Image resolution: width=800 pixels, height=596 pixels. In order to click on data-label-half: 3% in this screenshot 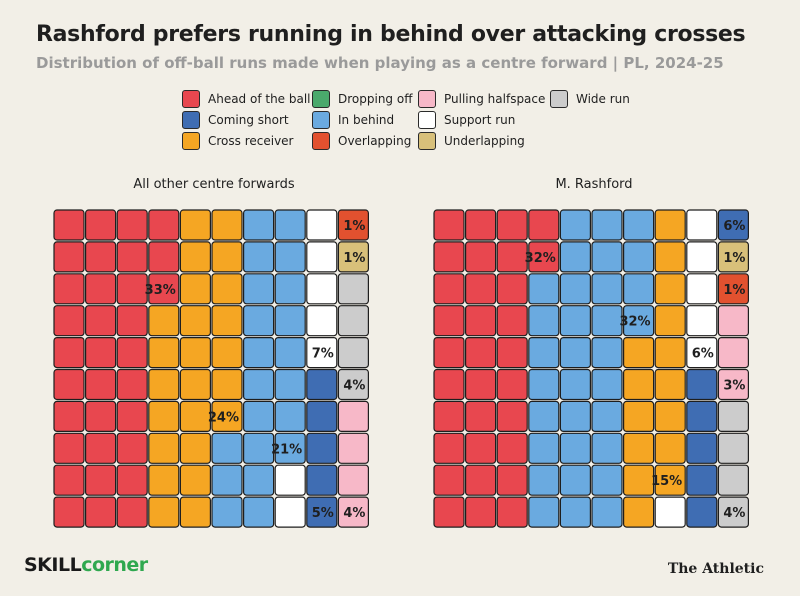, I will do `click(734, 386)`.